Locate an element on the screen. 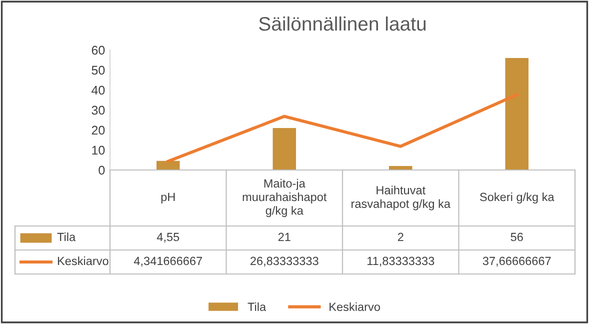 This screenshot has width=589, height=324. legend-label: Keskiarvo is located at coordinates (83, 261).